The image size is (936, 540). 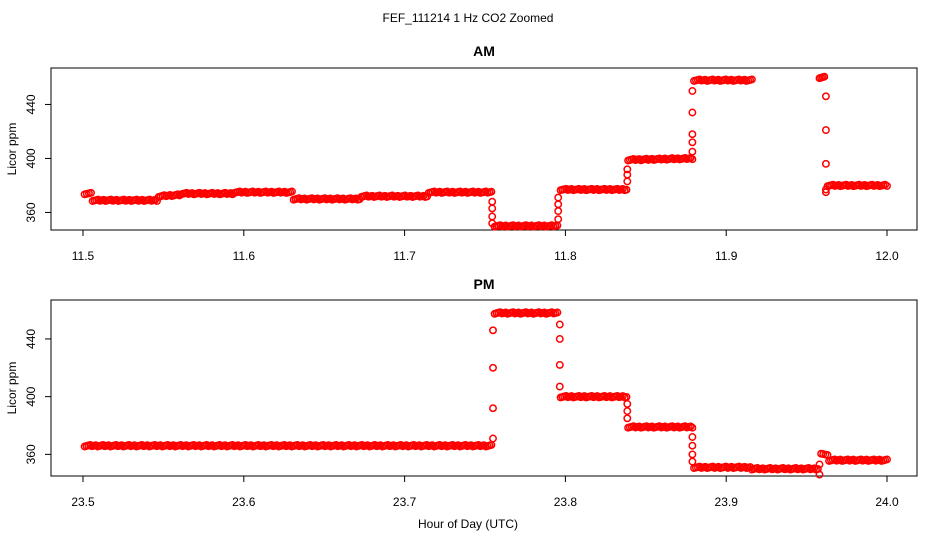 I want to click on am-y-axis: 360 400 440, so click(x=37, y=158).